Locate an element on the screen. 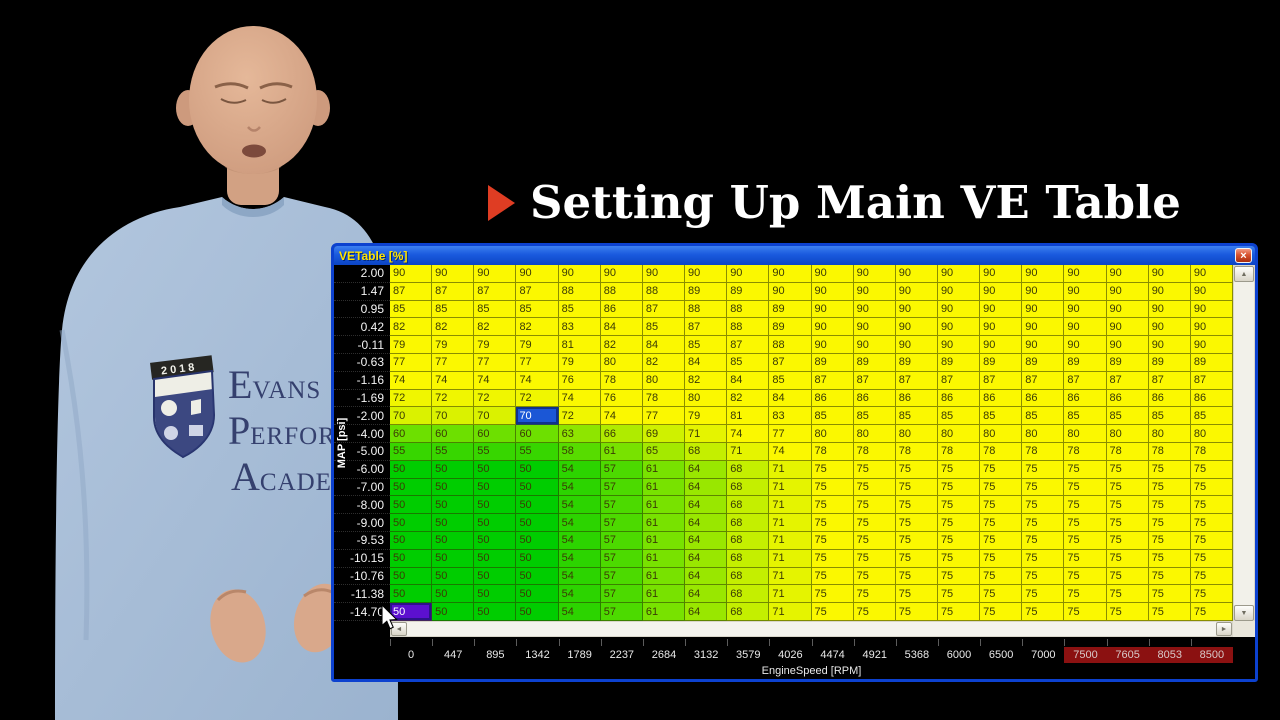 The width and height of the screenshot is (1280, 720). ve-cell: 88 is located at coordinates (748, 327).